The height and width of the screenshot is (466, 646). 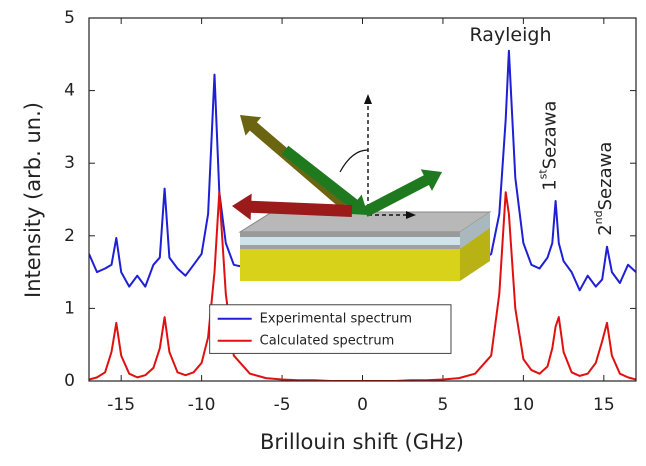 What do you see at coordinates (443, 405) in the screenshot?
I see `x-tick-label: 5` at bounding box center [443, 405].